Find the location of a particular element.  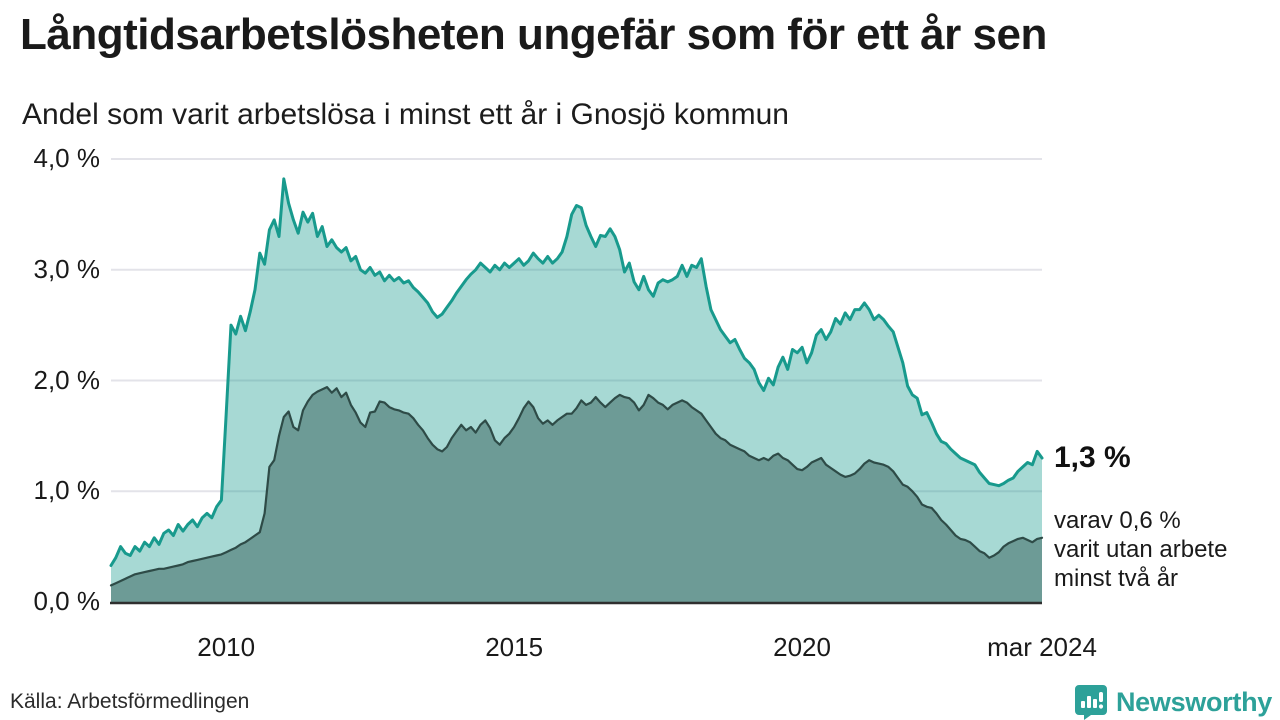

annotation-note-line: minst två år is located at coordinates (1116, 578).